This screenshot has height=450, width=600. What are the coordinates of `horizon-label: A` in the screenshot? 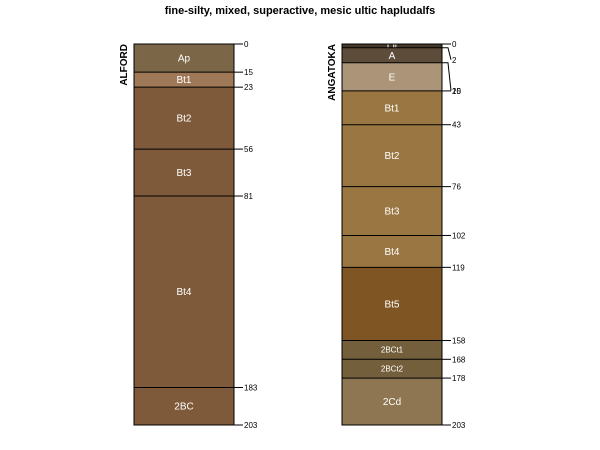 It's located at (392, 56).